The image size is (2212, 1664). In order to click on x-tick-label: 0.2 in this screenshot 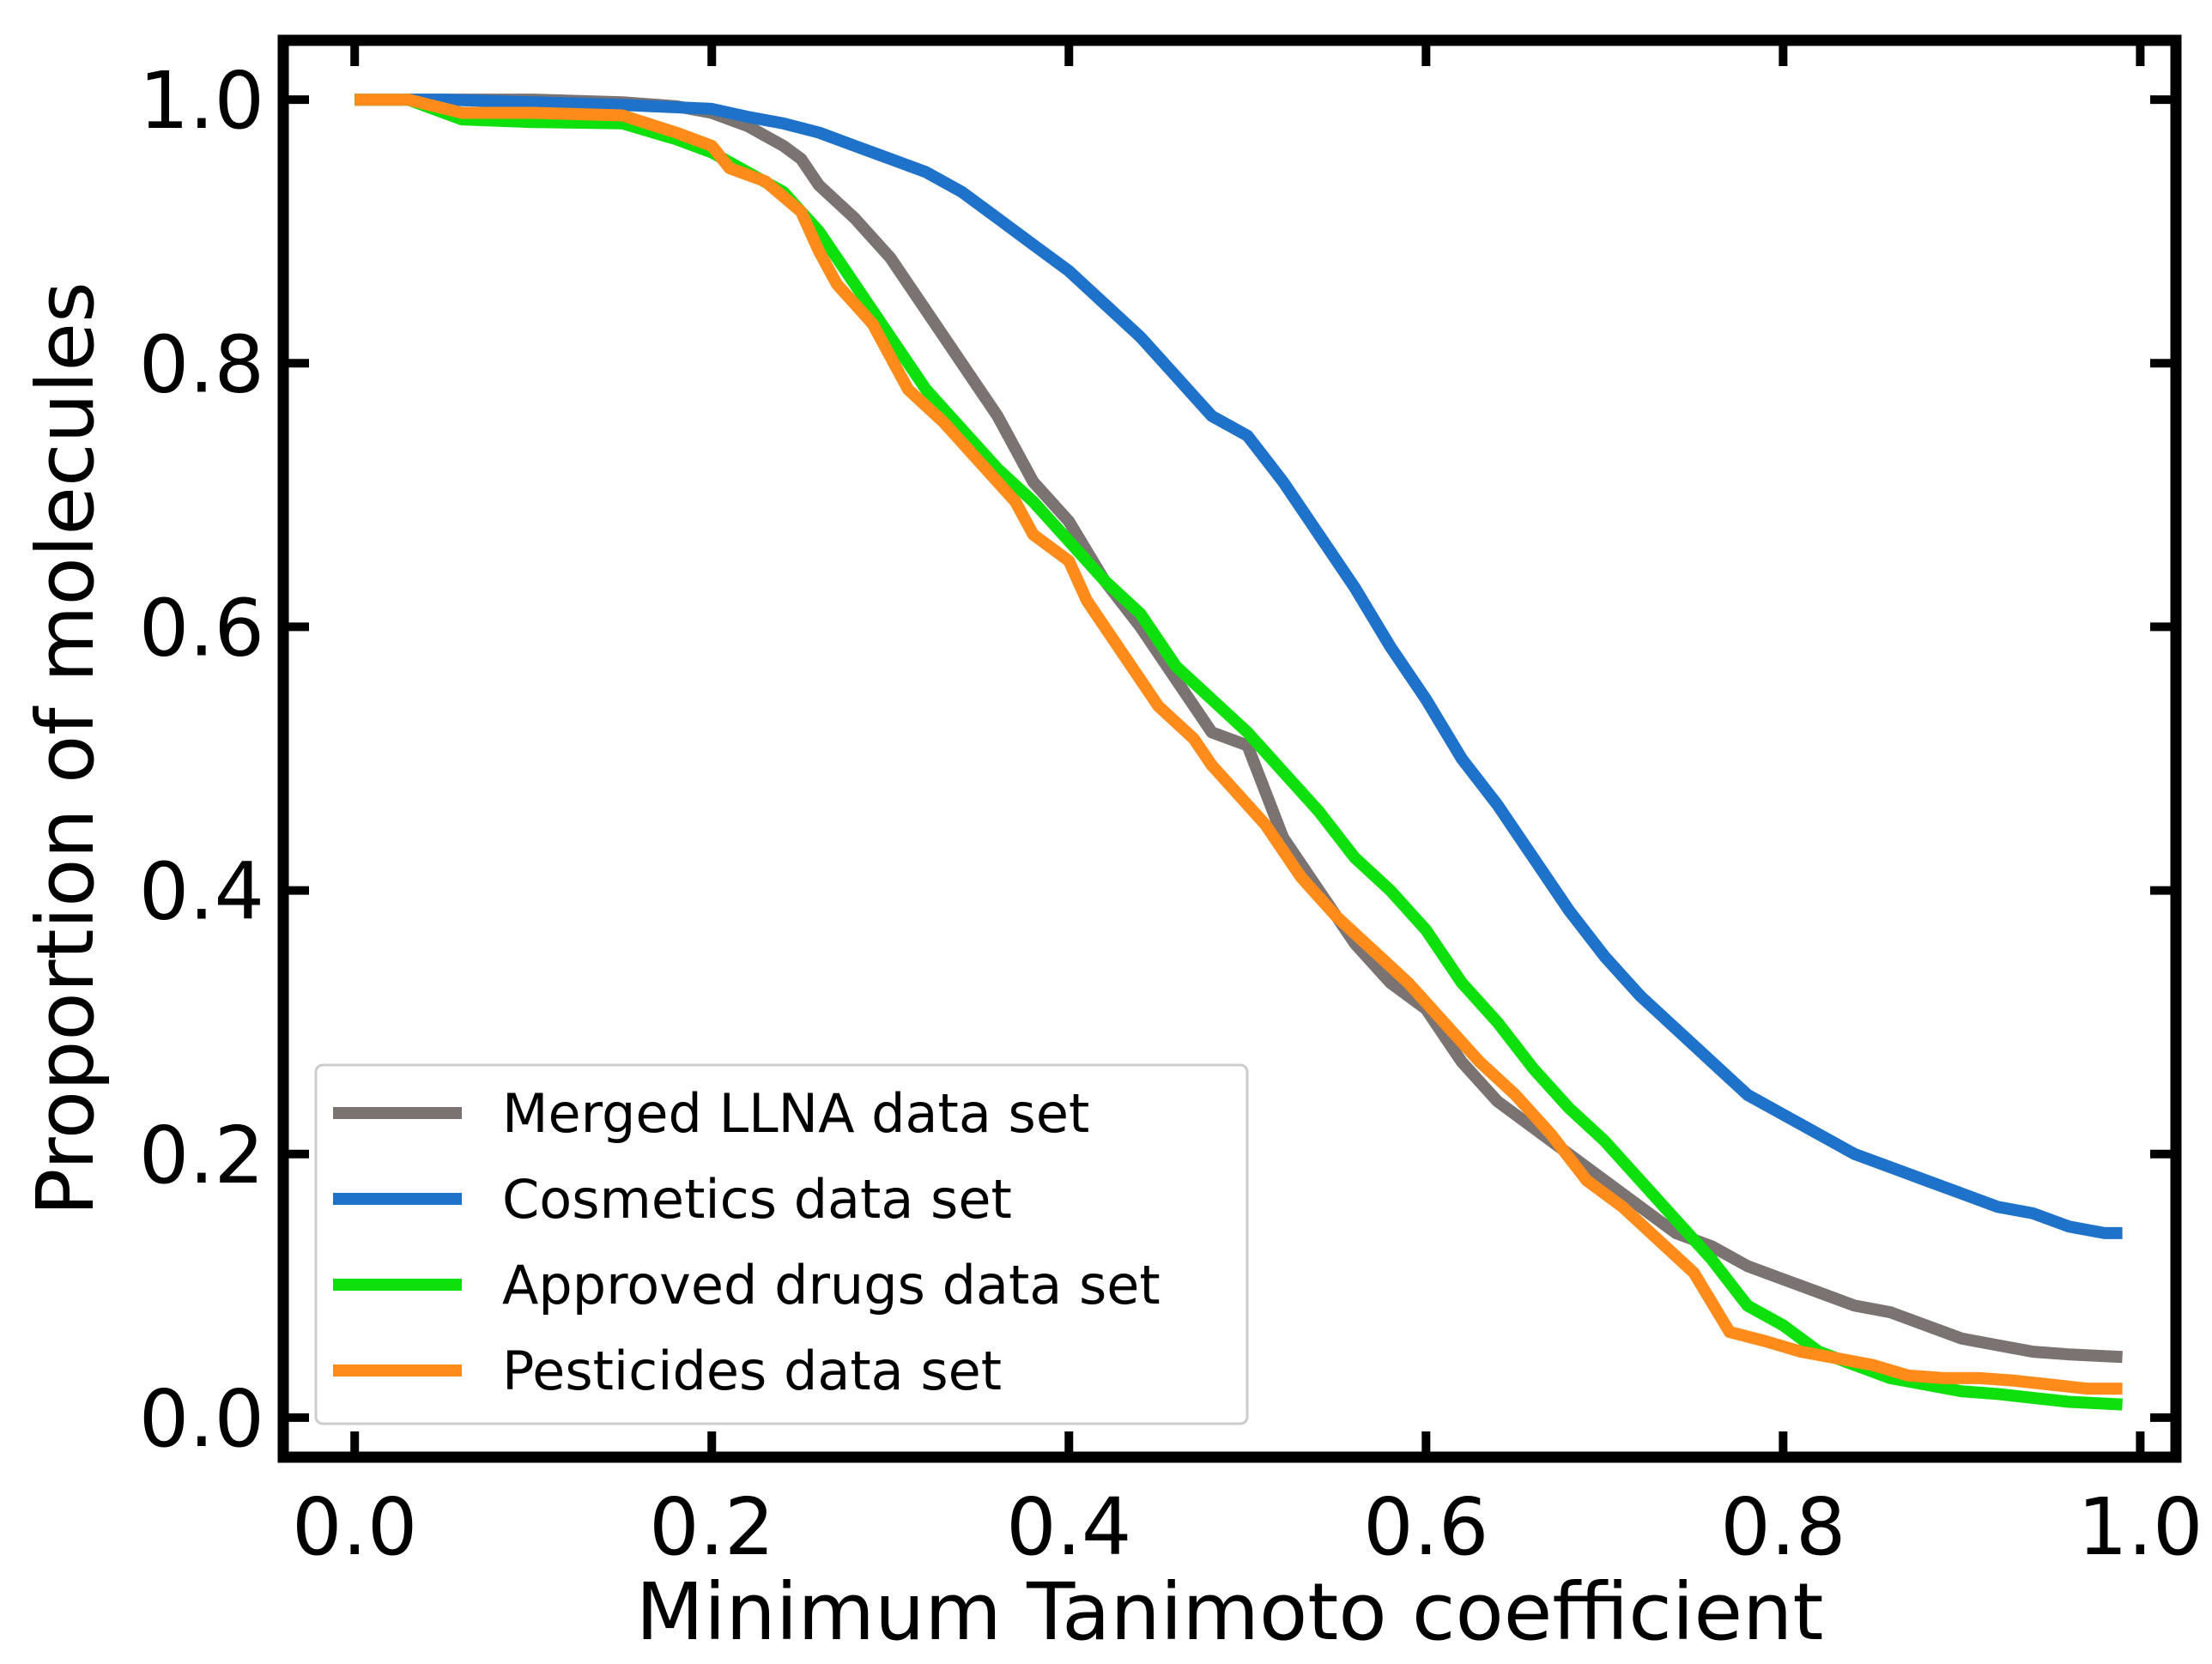, I will do `click(712, 1527)`.